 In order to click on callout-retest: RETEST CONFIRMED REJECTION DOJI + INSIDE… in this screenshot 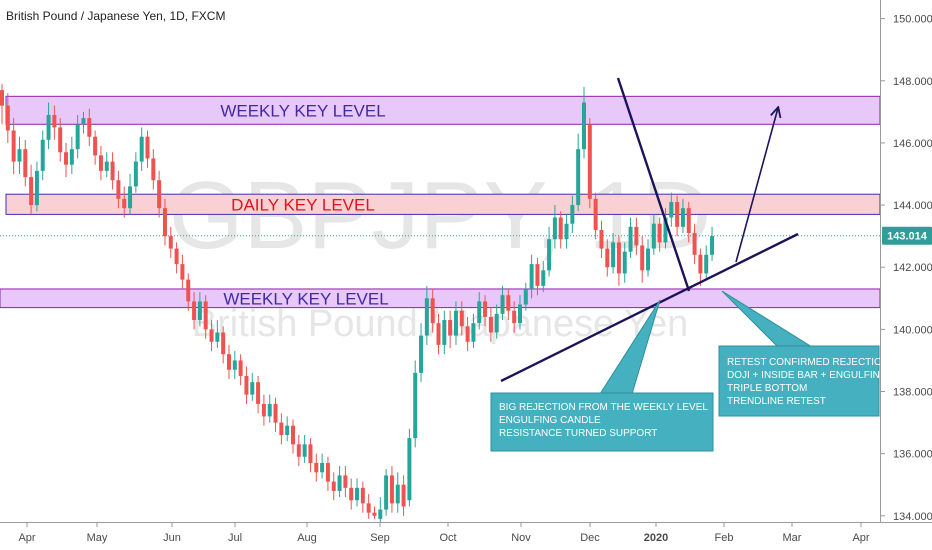, I will do `click(803, 353)`.